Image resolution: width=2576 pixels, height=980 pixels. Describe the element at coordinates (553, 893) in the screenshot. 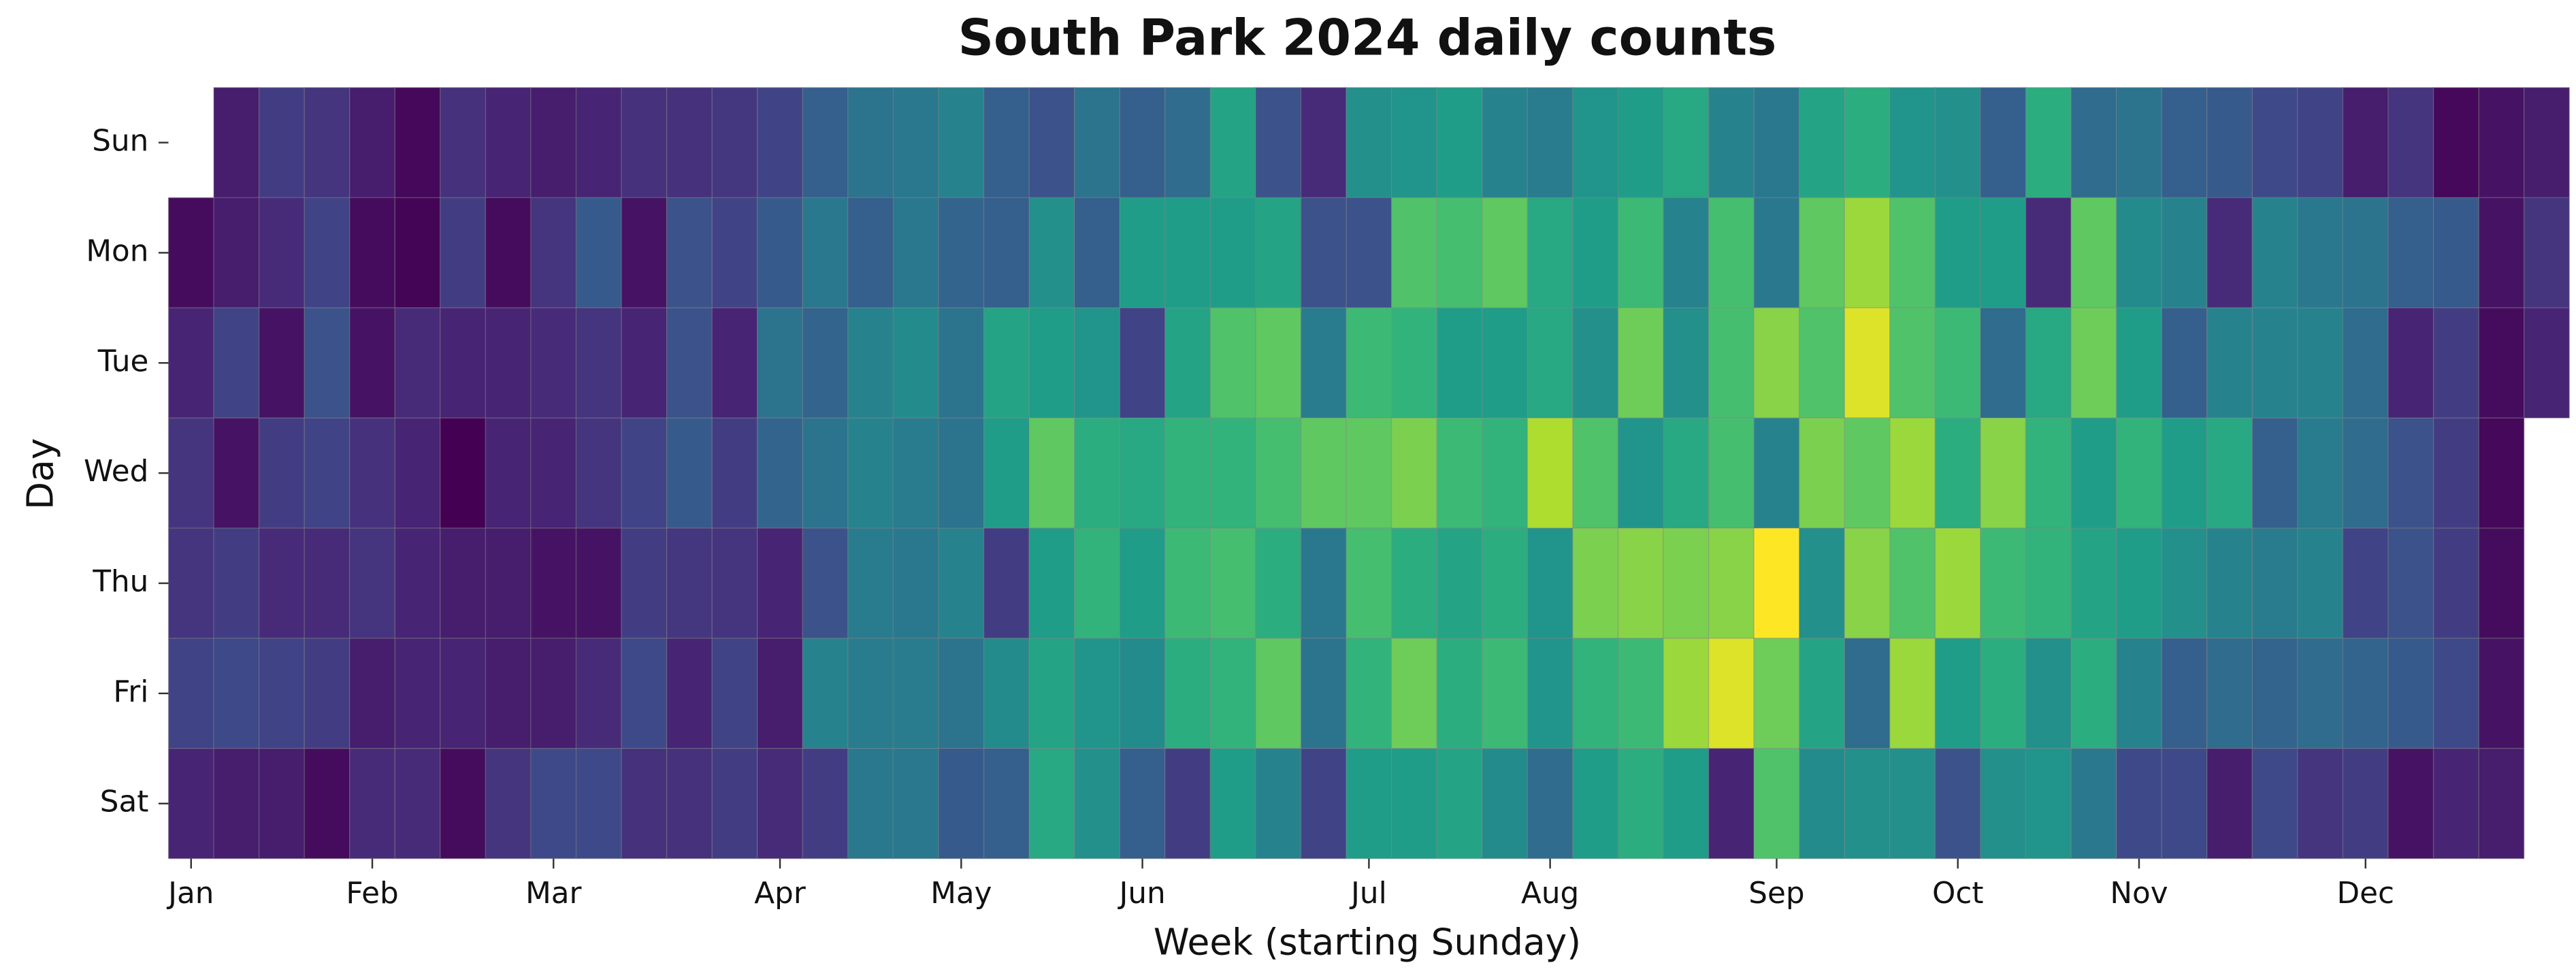

I see `x-tick-label: Mar` at that location.